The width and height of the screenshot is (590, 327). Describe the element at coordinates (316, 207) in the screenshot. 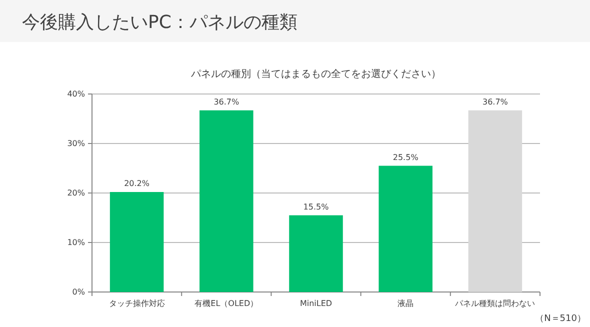

I see `data-label: 15.5%` at that location.